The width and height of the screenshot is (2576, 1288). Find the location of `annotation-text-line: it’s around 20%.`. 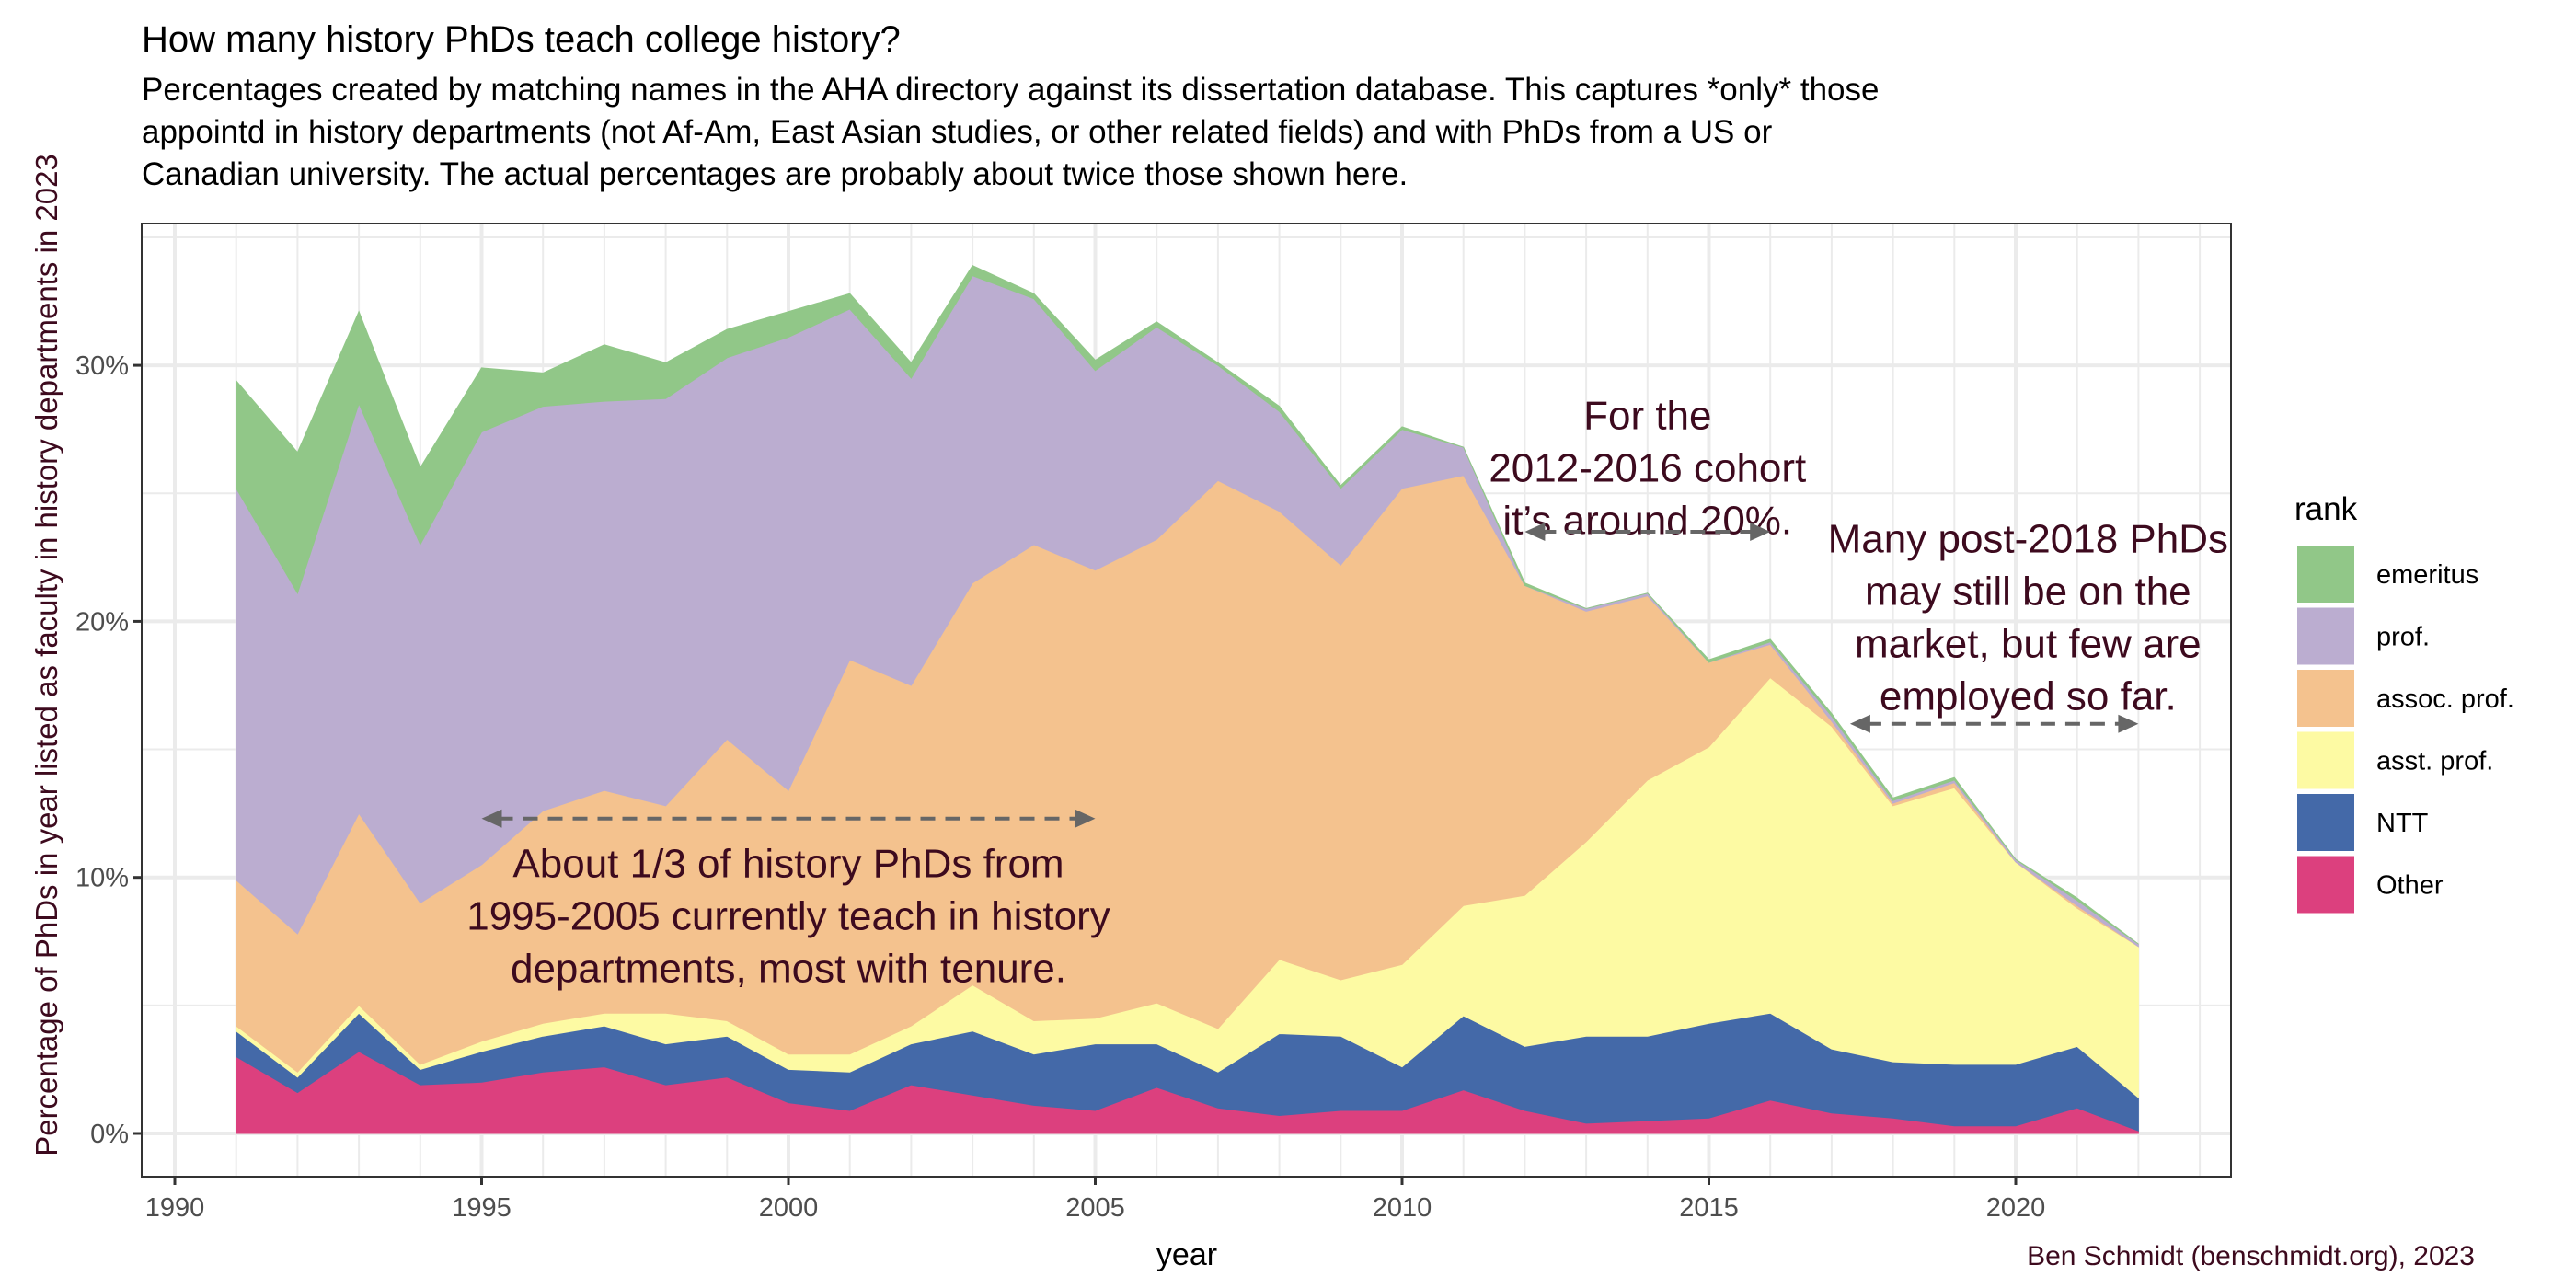

annotation-text-line: it’s around 20%. is located at coordinates (1647, 521).